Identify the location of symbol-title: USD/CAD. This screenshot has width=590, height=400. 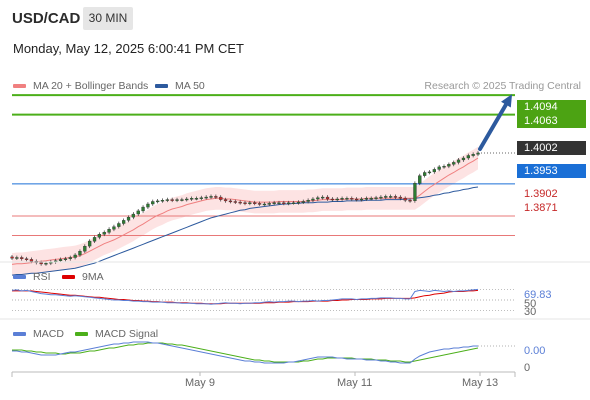
(46, 18).